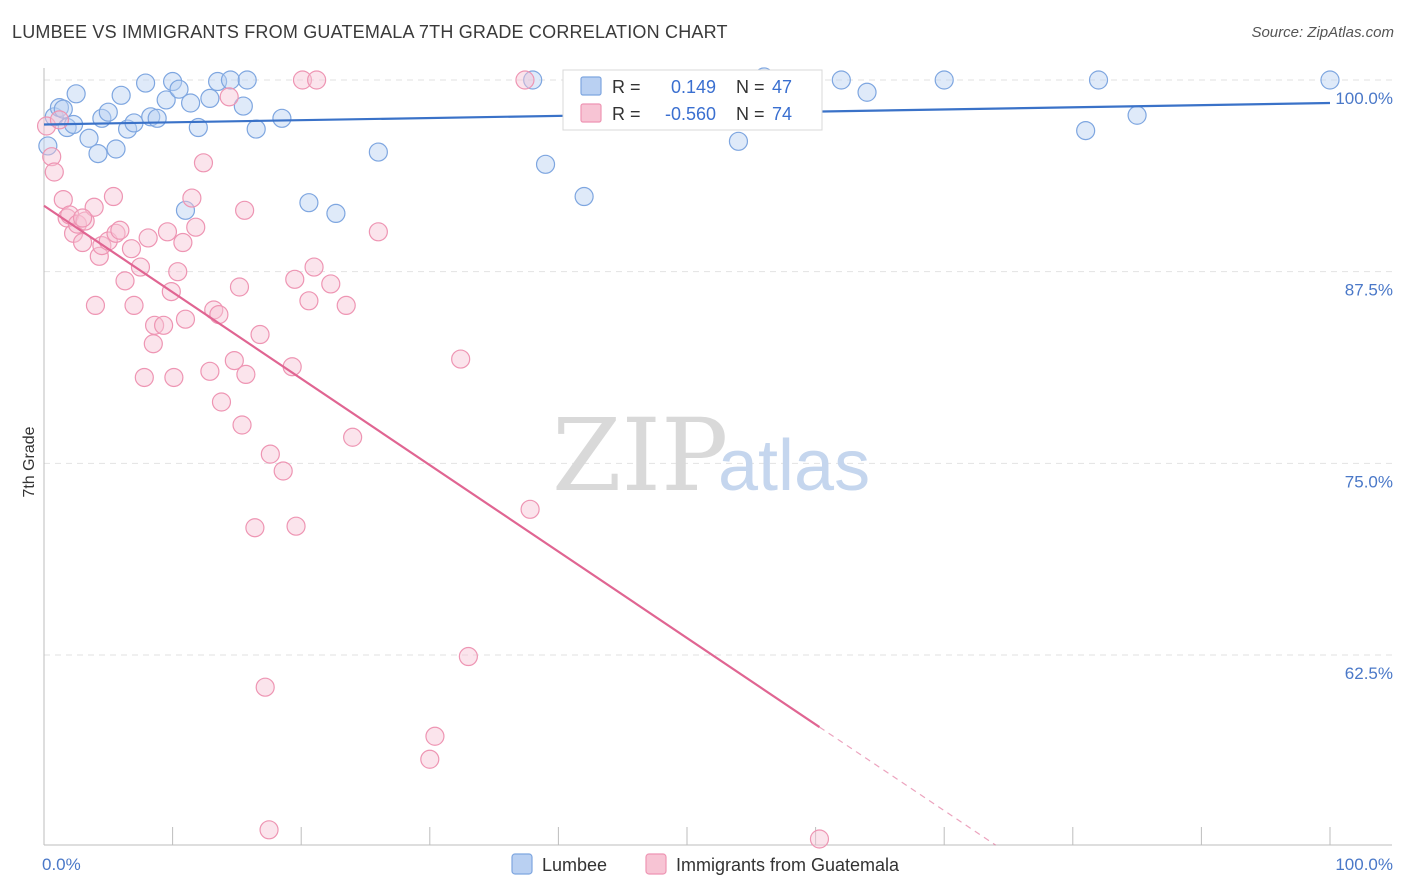  Describe the element at coordinates (640, 455) in the screenshot. I see `watermark-zip: ZIP` at that location.